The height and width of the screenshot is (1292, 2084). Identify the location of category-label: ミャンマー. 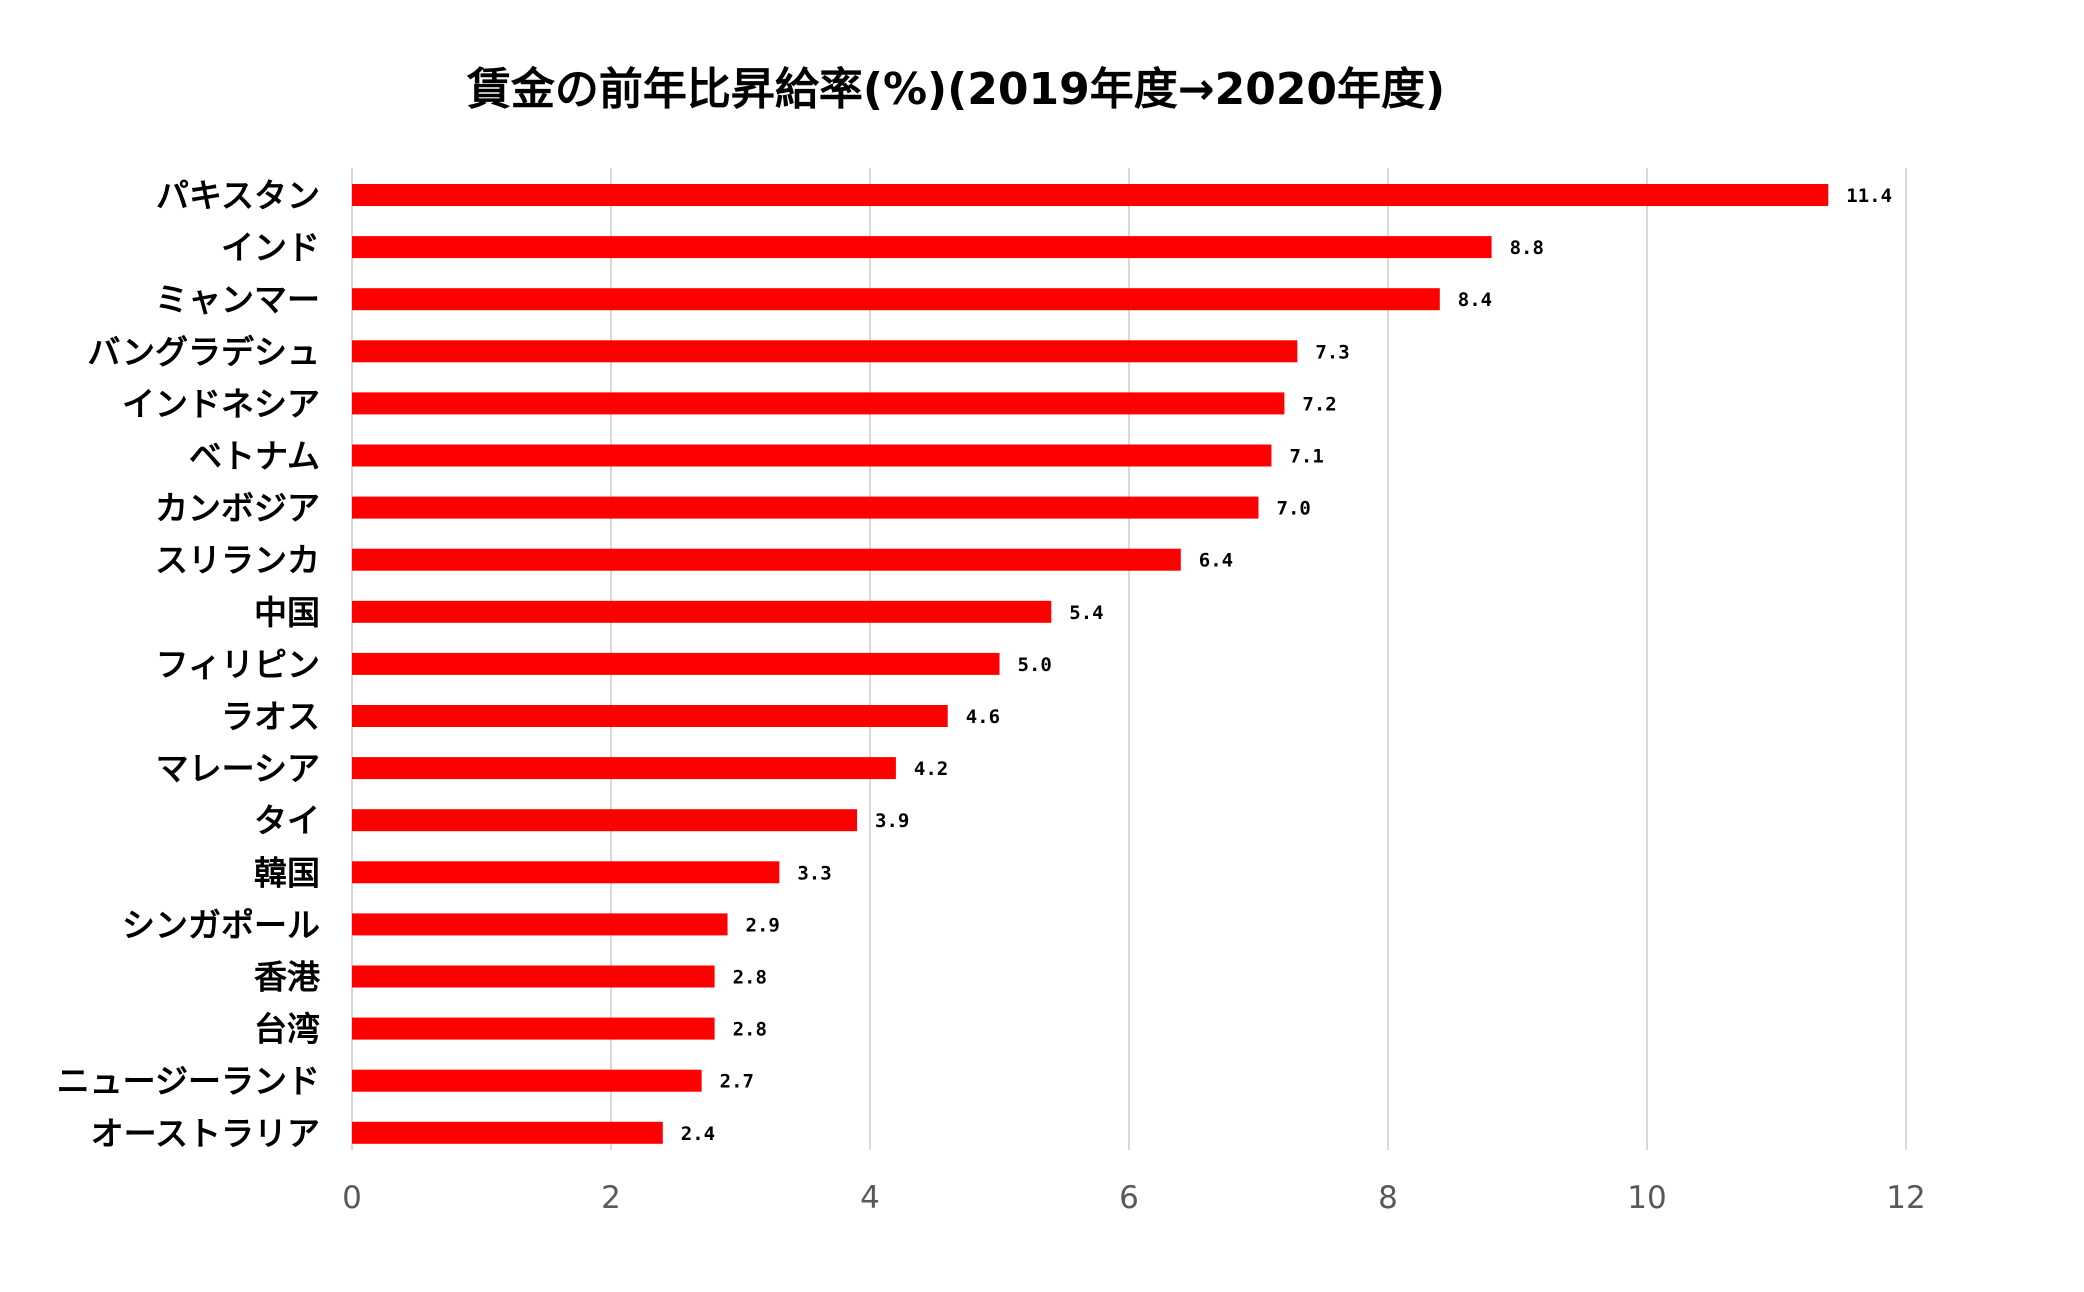
(237, 299).